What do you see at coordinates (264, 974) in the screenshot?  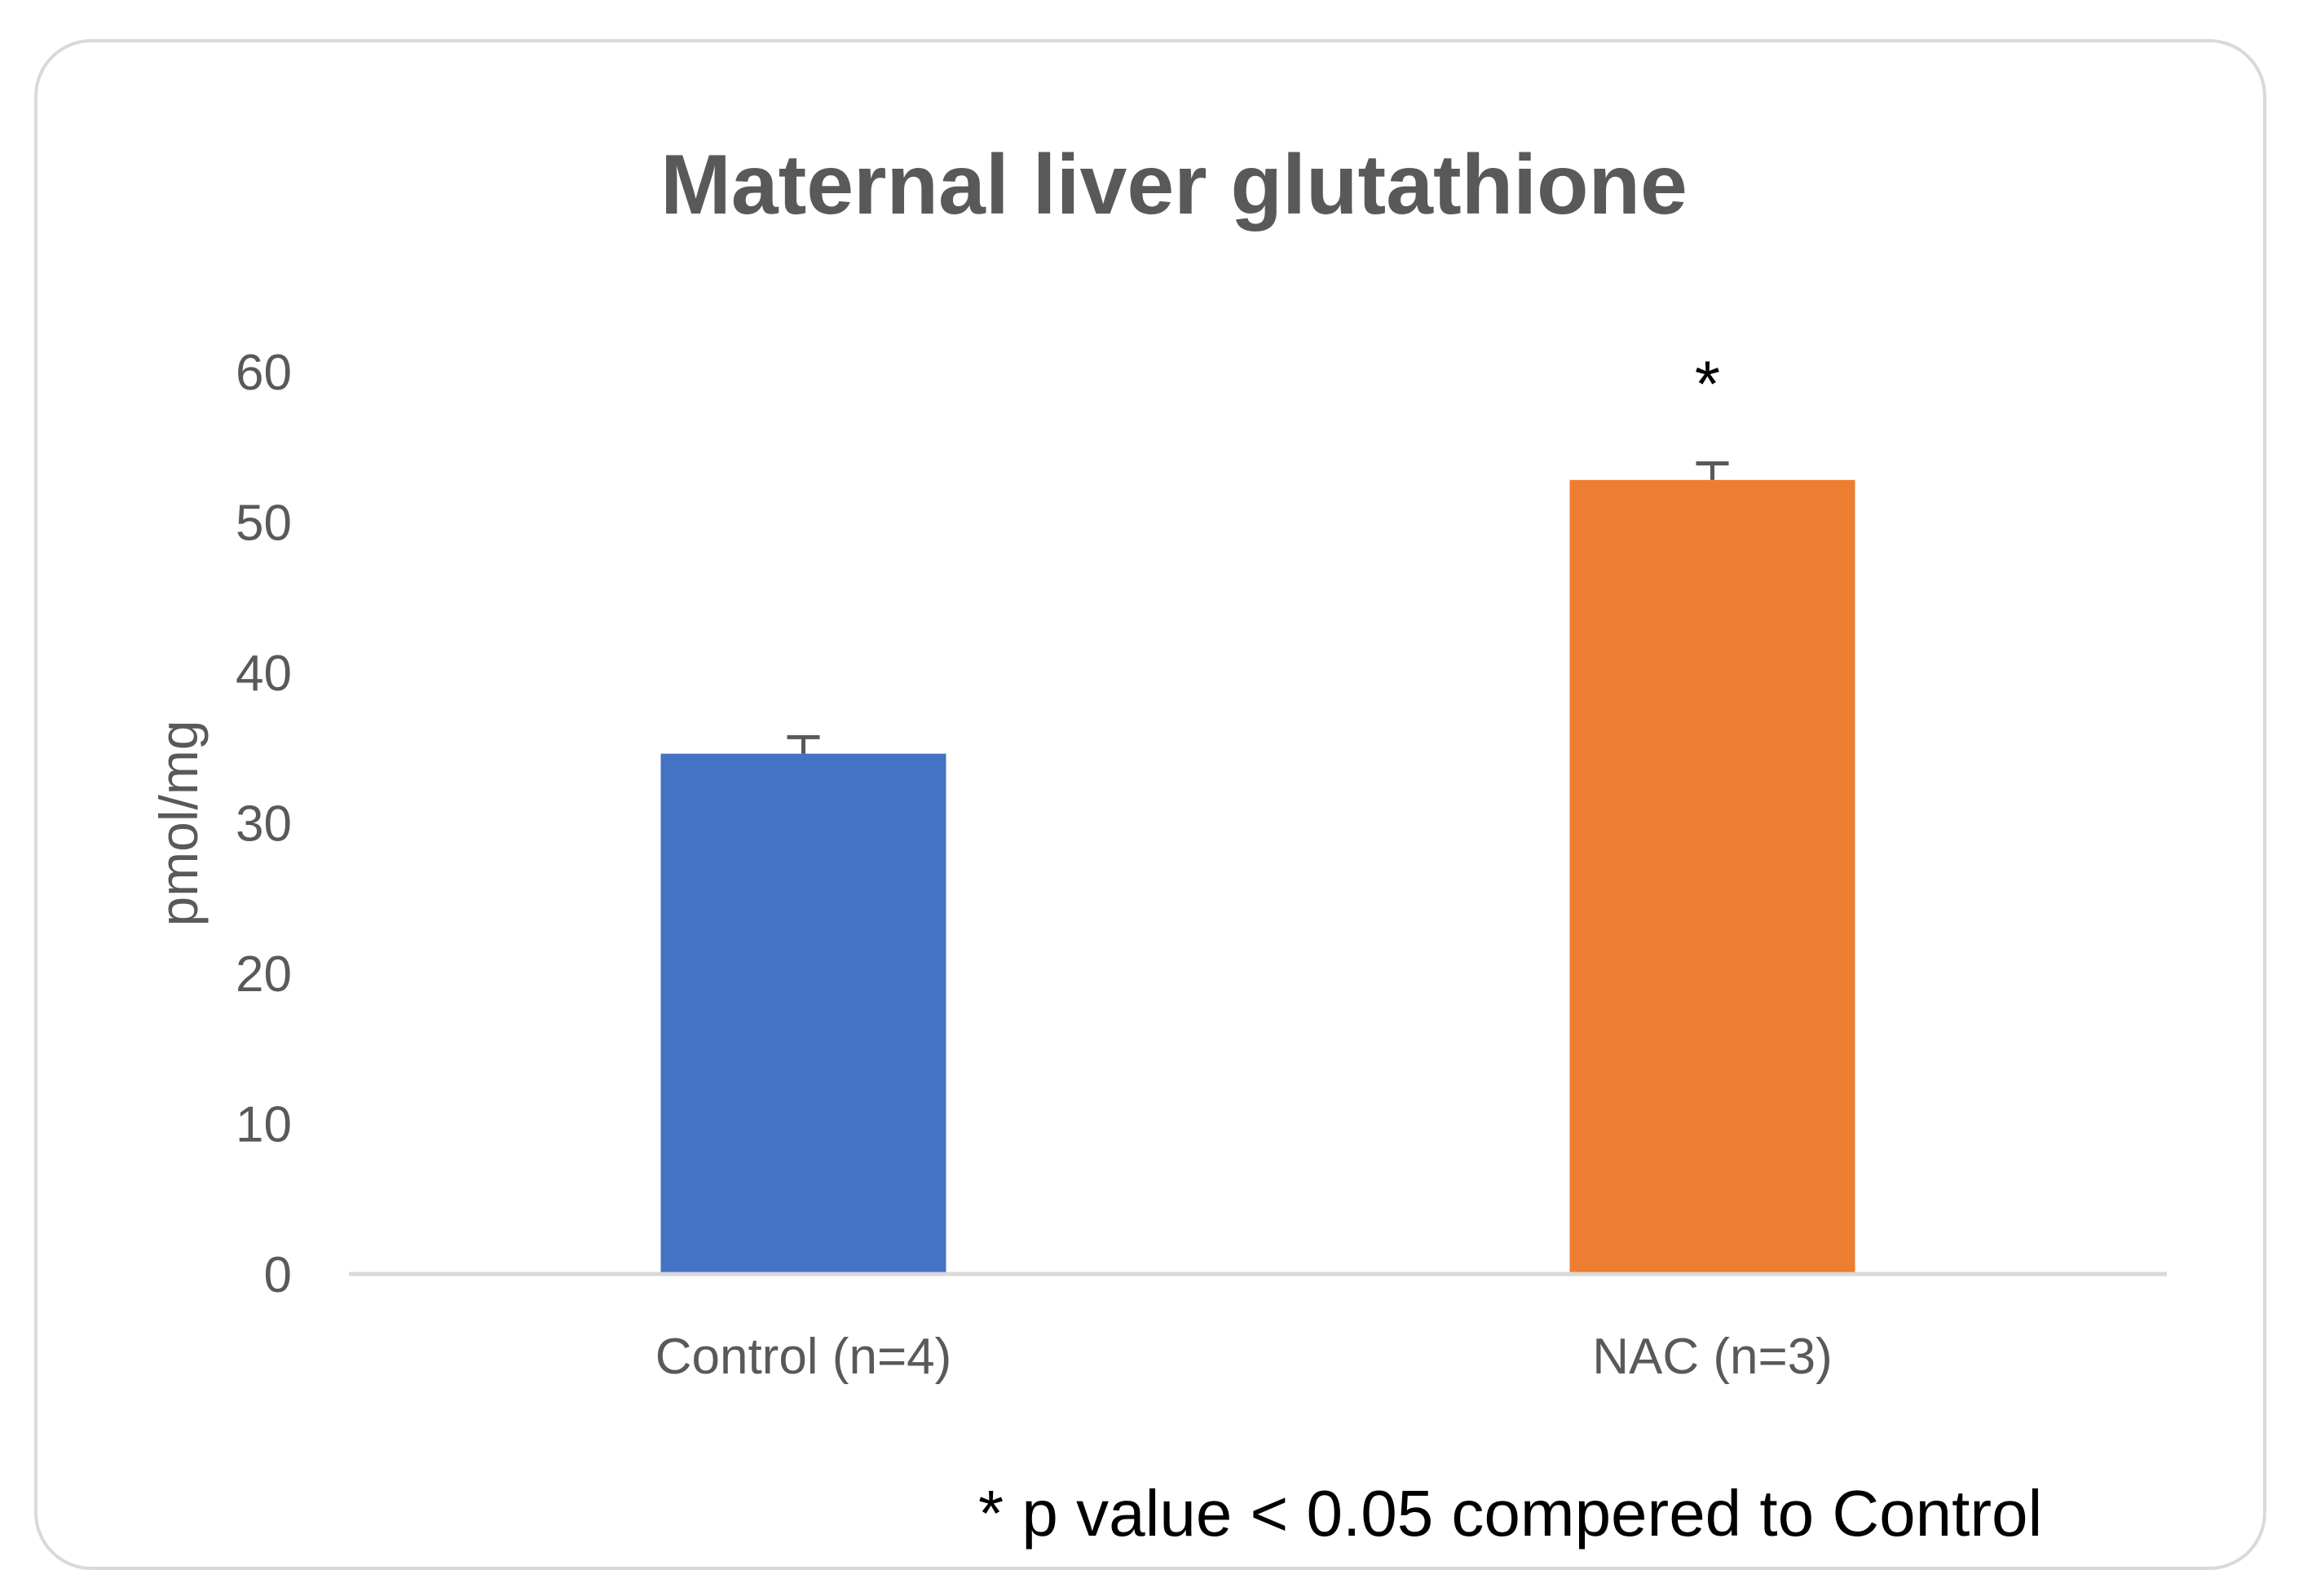 I see `y-tick-label-20: 20` at bounding box center [264, 974].